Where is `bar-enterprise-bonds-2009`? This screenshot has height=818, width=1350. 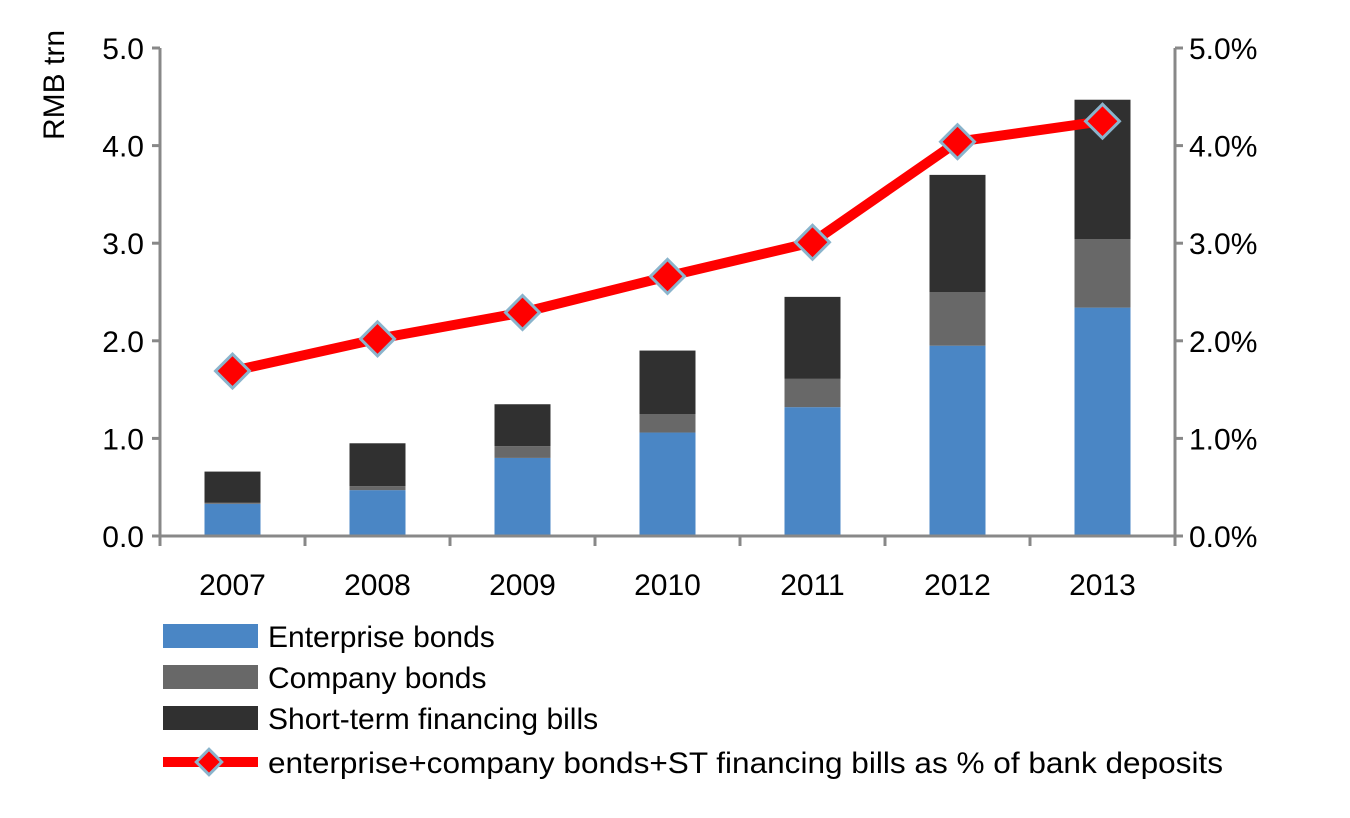 bar-enterprise-bonds-2009 is located at coordinates (522, 496).